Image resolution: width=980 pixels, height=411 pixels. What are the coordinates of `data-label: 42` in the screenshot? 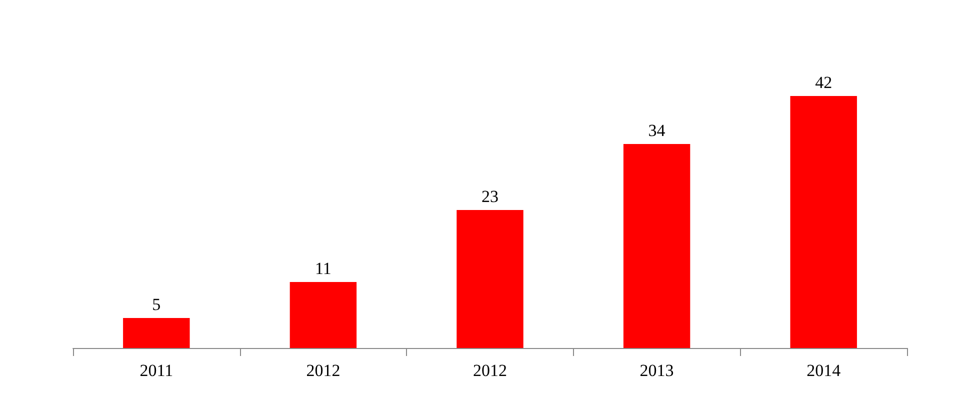 It's located at (823, 82).